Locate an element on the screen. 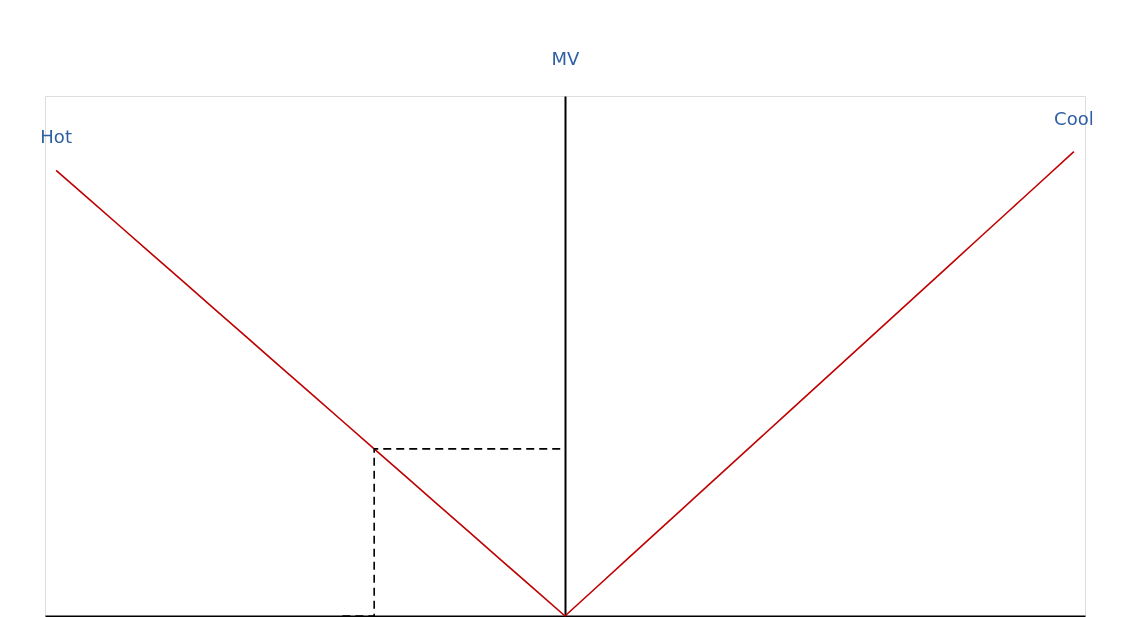 The height and width of the screenshot is (617, 1132). y-axis-title: MV is located at coordinates (566, 58).